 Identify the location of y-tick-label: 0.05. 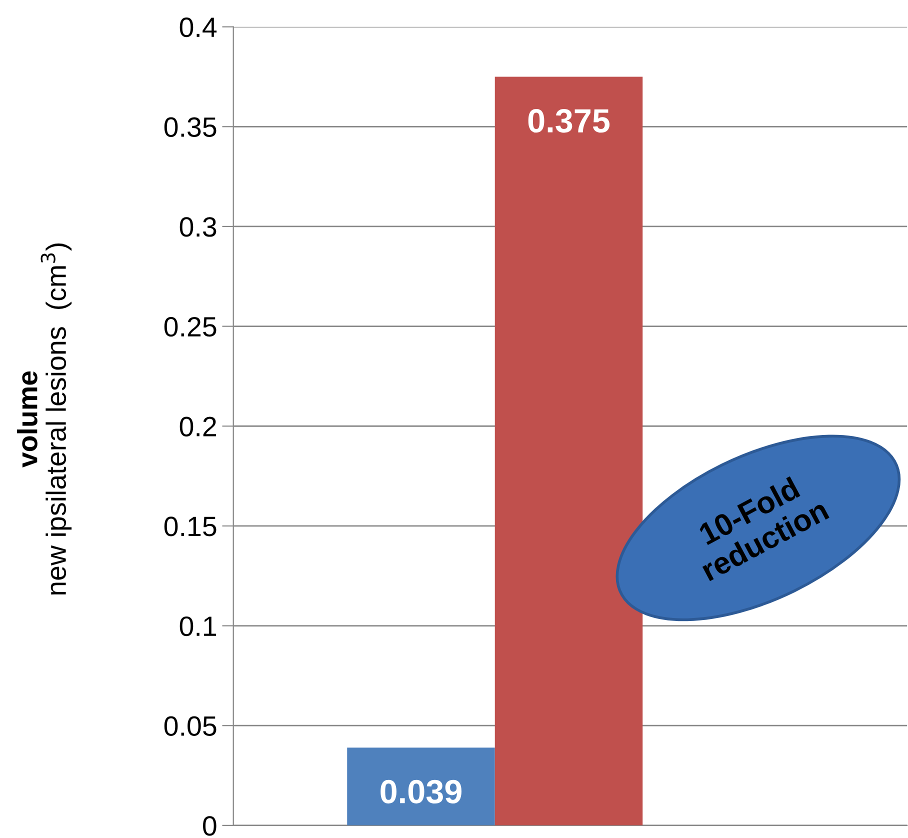
(190, 726).